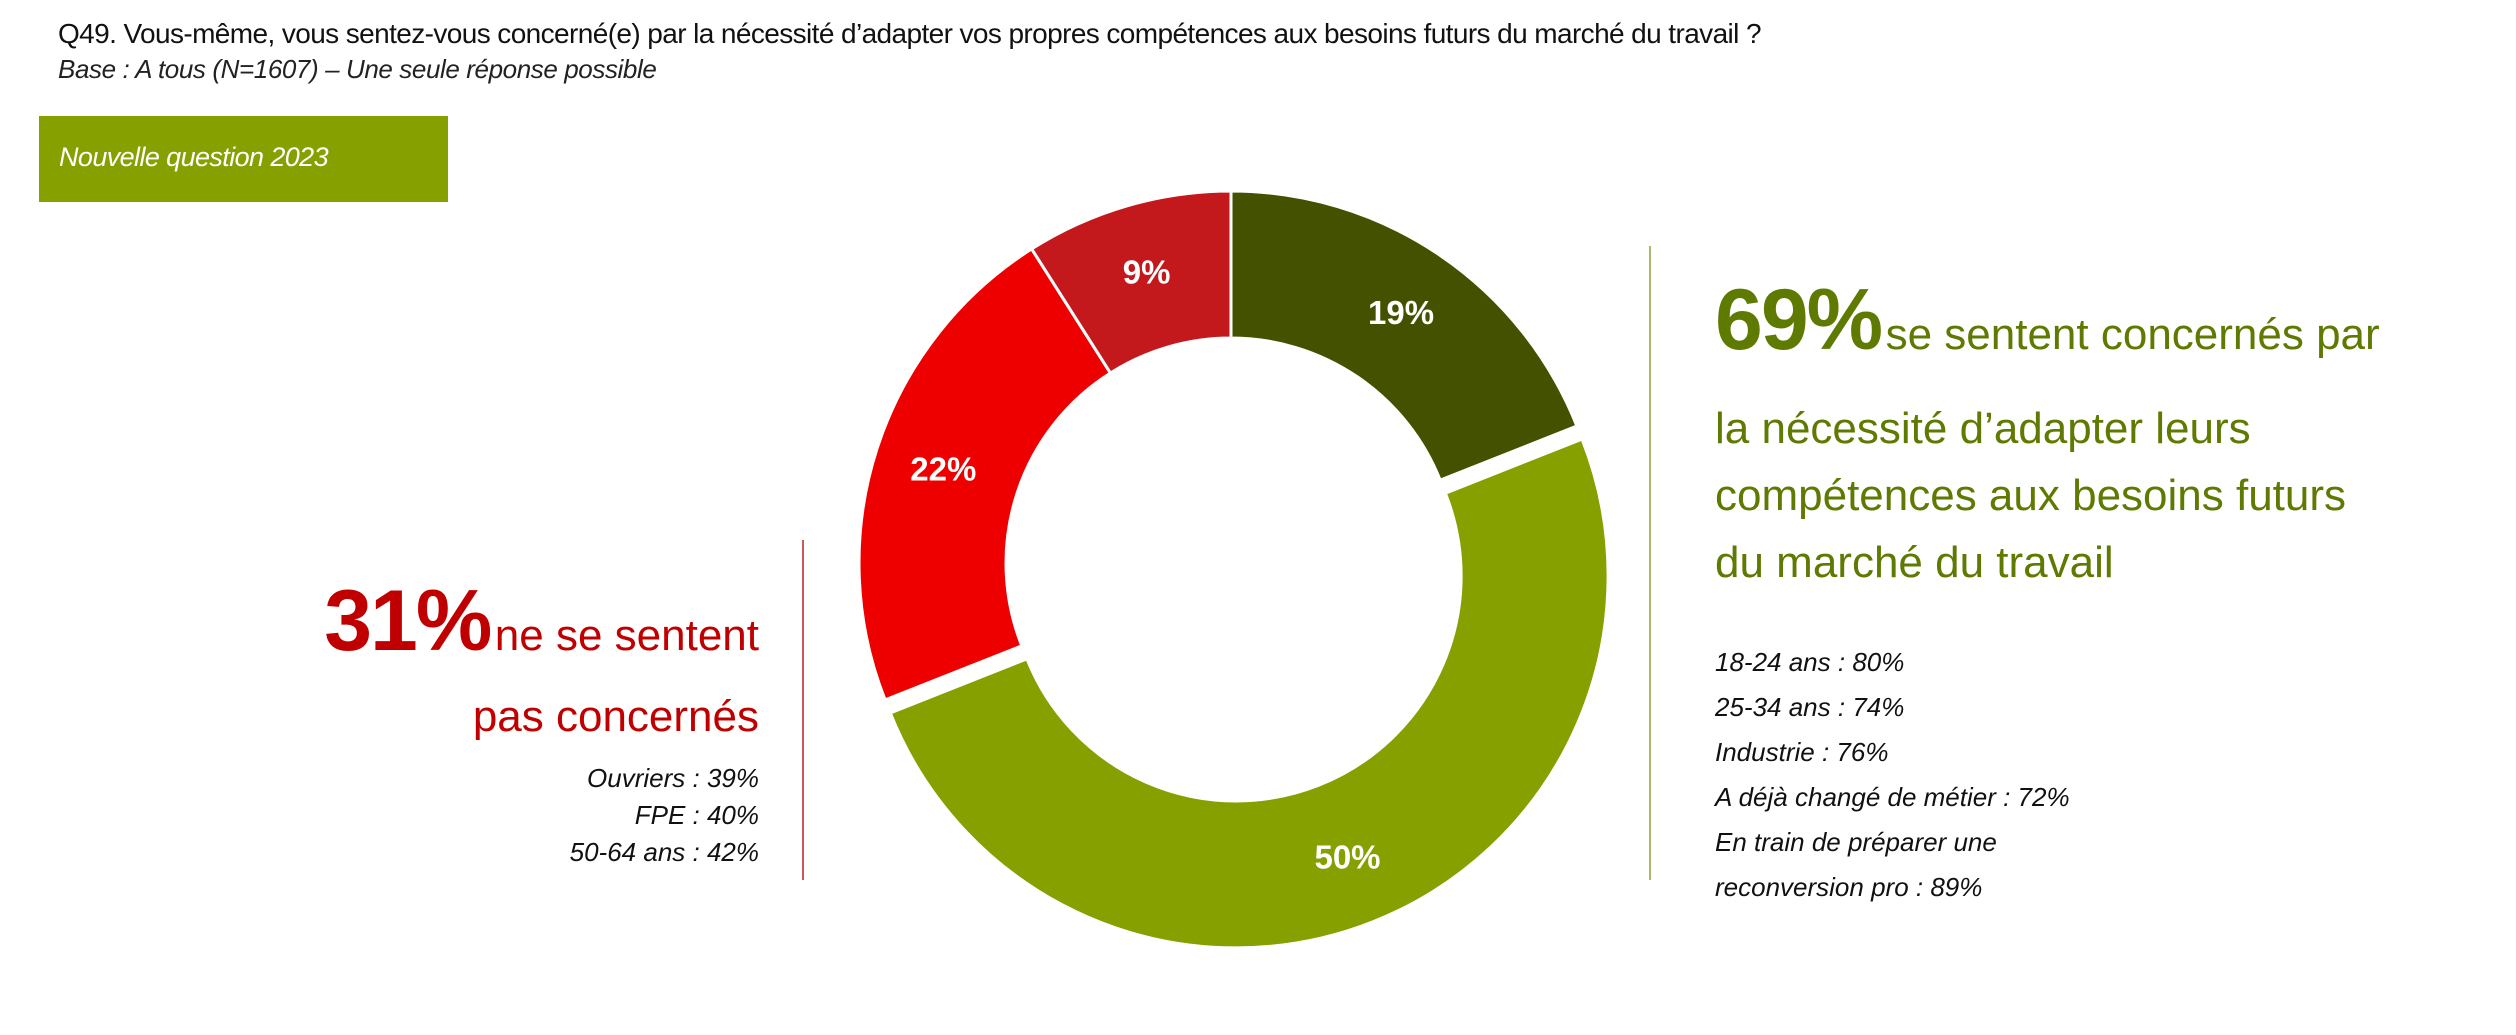 This screenshot has height=1035, width=2516. I want to click on detail-item: En train de préparer une, so click(1856, 842).